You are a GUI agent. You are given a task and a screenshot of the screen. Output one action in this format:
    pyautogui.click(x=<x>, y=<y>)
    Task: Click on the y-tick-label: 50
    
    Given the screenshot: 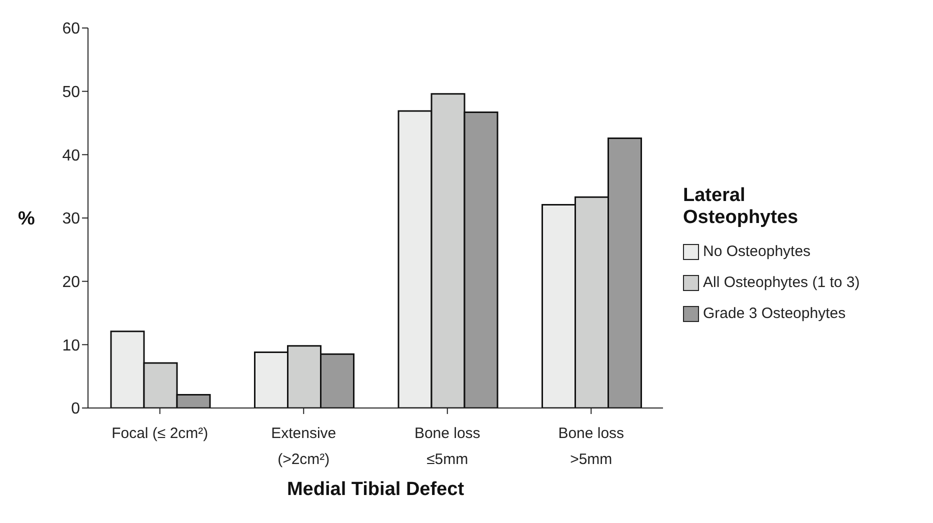 What is the action you would take?
    pyautogui.click(x=71, y=93)
    